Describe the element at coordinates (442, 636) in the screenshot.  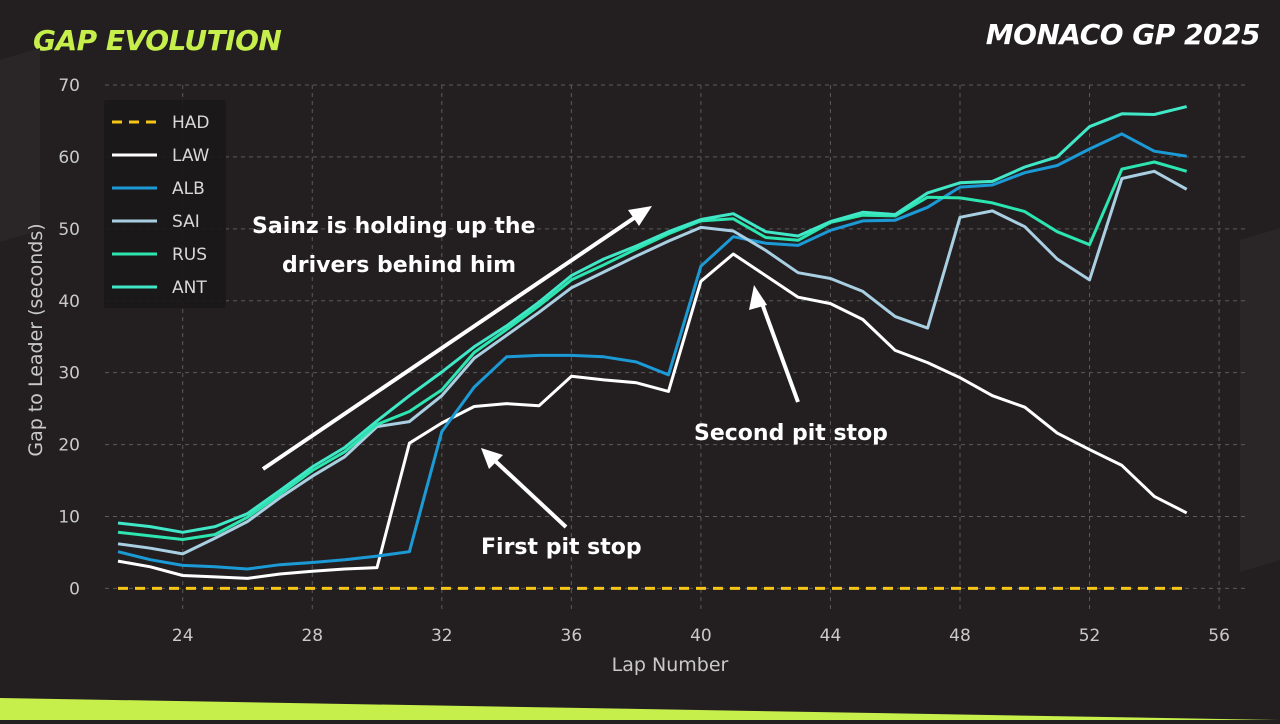
I see `x-tick-label: 32` at that location.